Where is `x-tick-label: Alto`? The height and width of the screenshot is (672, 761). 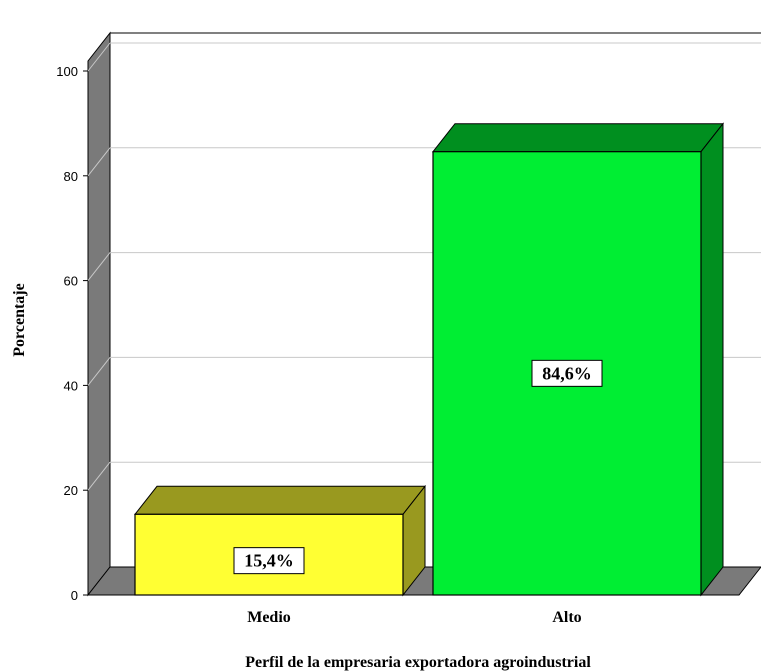
x-tick-label: Alto is located at coordinates (566, 617).